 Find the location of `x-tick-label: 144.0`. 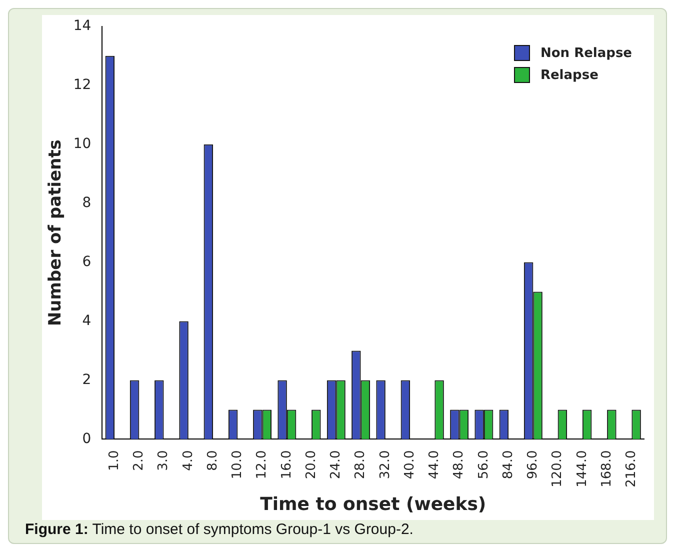

x-tick-label: 144.0 is located at coordinates (582, 469).